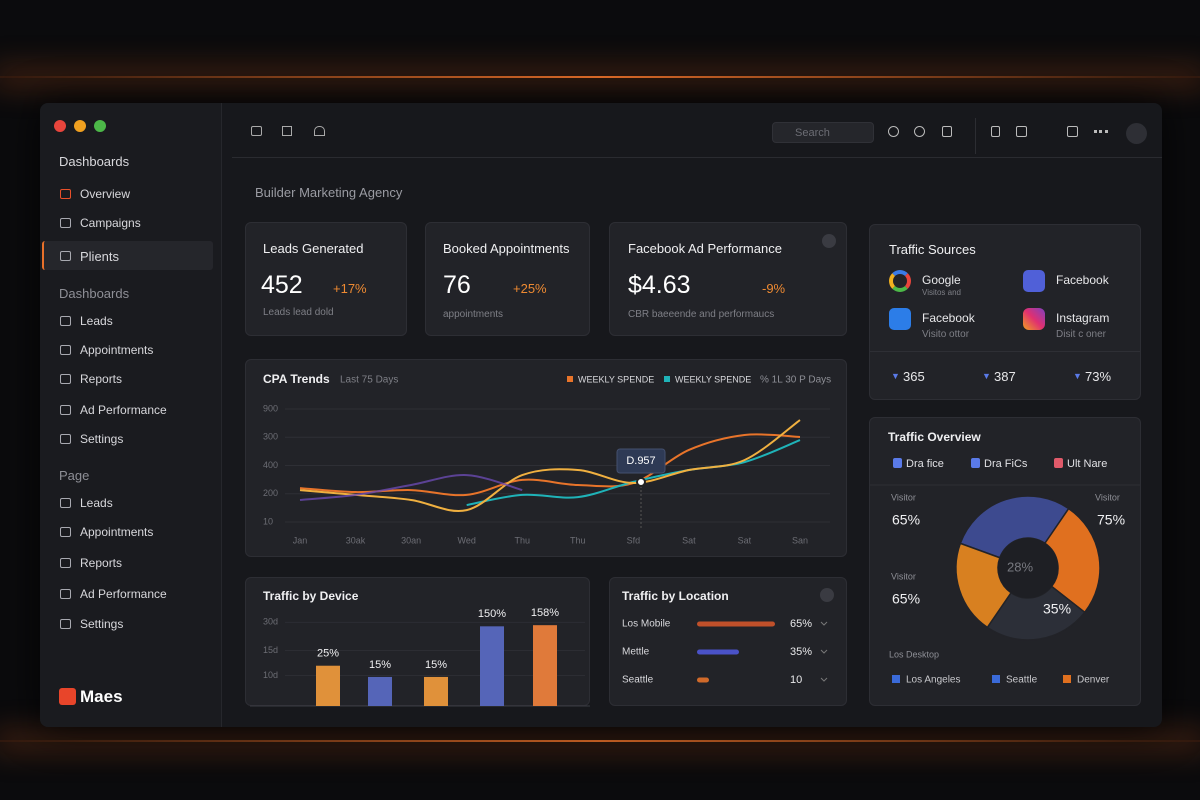 The image size is (1200, 800). What do you see at coordinates (110, 223) in the screenshot?
I see `nav-item: Campaigns` at bounding box center [110, 223].